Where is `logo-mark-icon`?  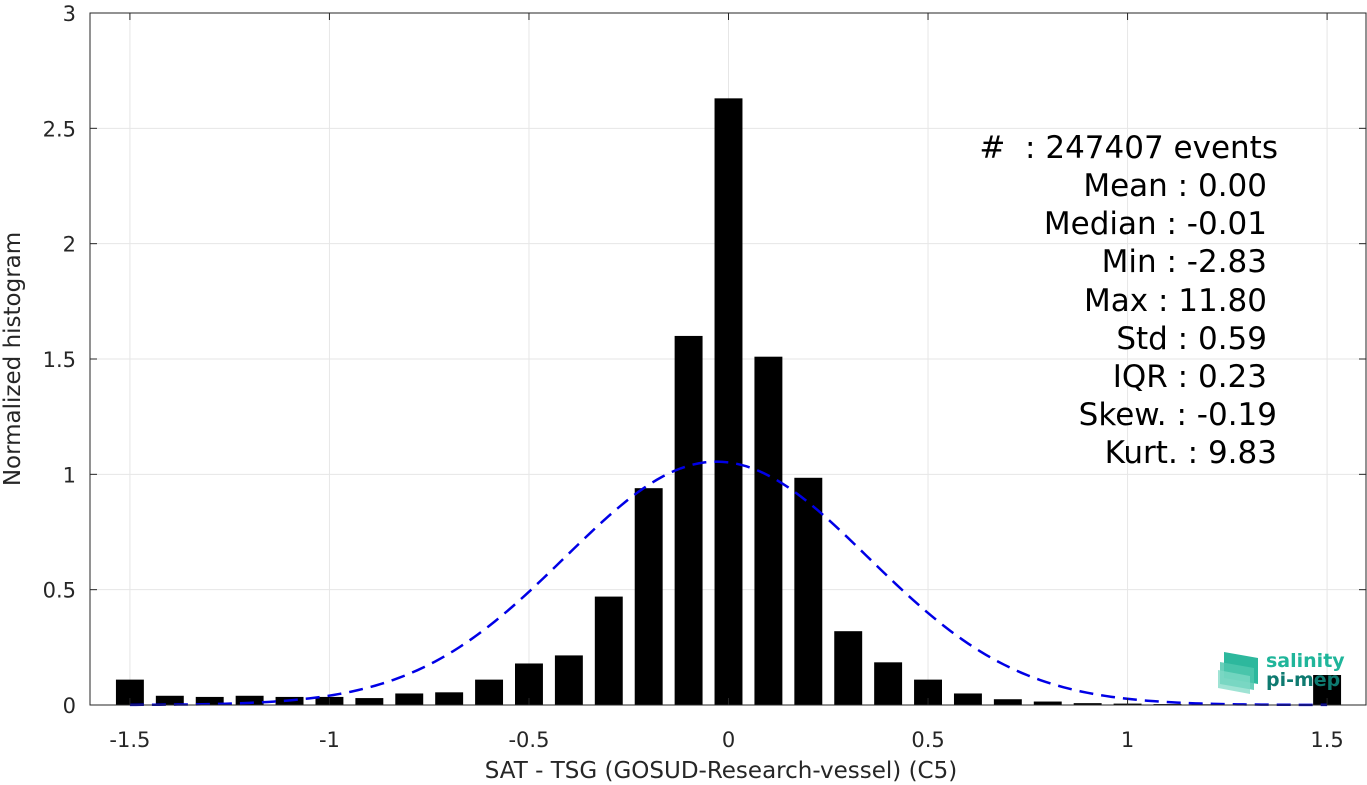 logo-mark-icon is located at coordinates (1238, 673).